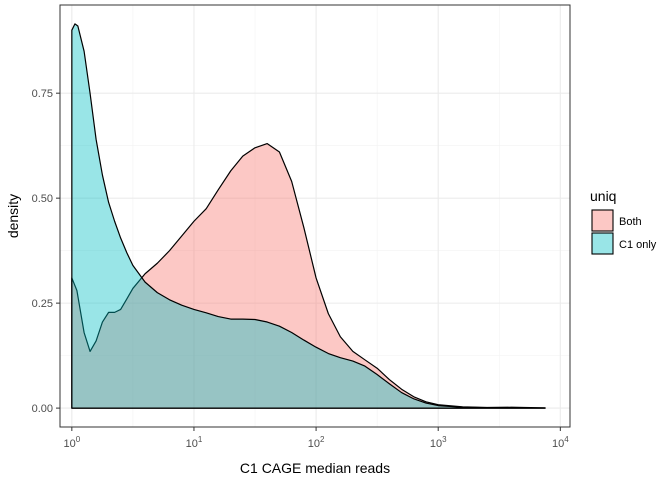 The image size is (672, 480). What do you see at coordinates (560, 442) in the screenshot?
I see `x-tick-label: 10⁴` at bounding box center [560, 442].